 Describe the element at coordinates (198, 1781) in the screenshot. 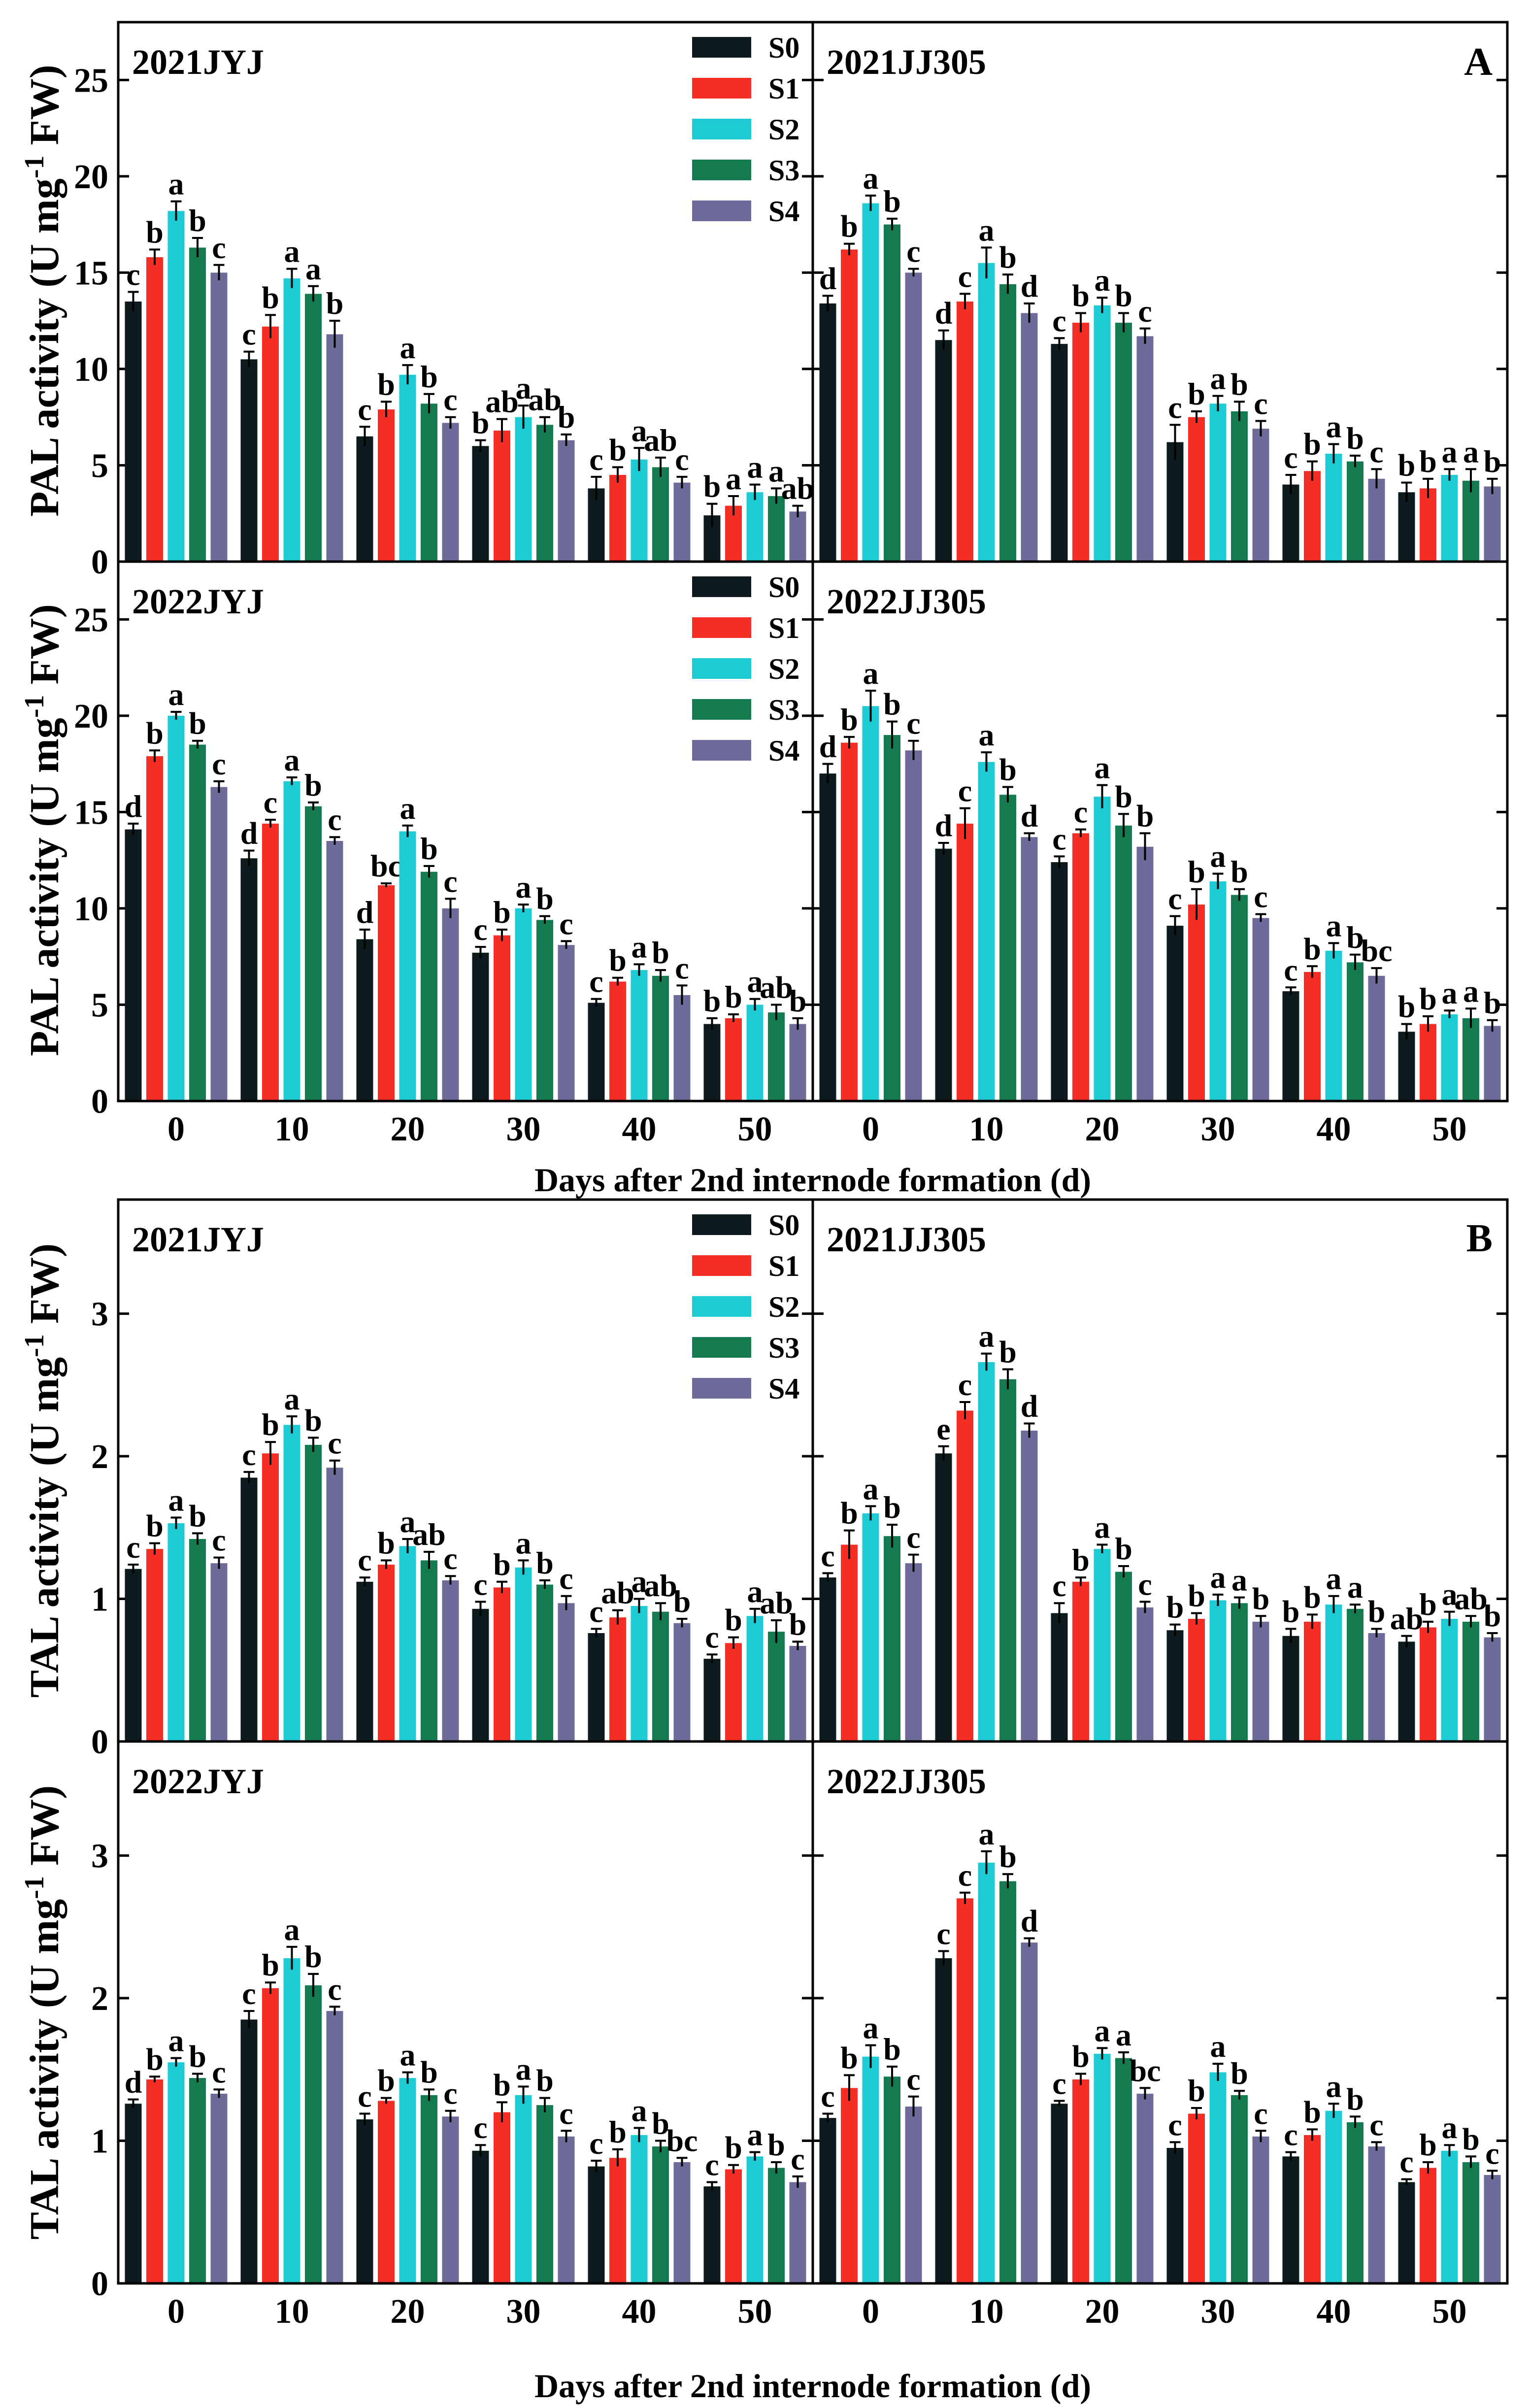

I see `panel-title: 2022JYJ` at that location.